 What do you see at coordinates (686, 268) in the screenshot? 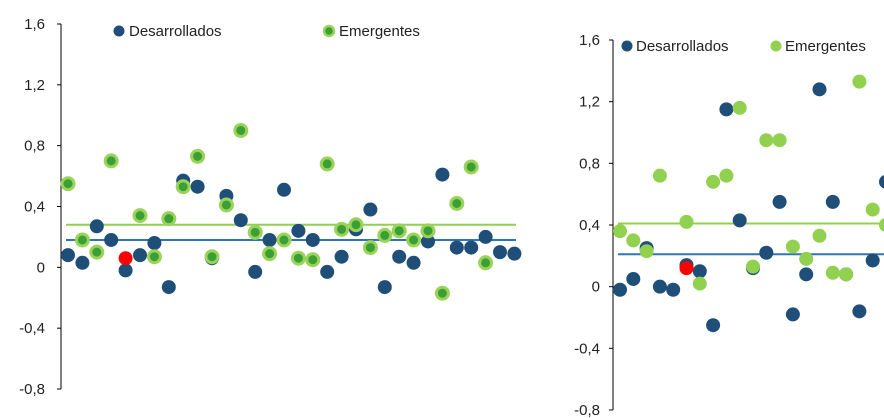
I see `point-highlight` at bounding box center [686, 268].